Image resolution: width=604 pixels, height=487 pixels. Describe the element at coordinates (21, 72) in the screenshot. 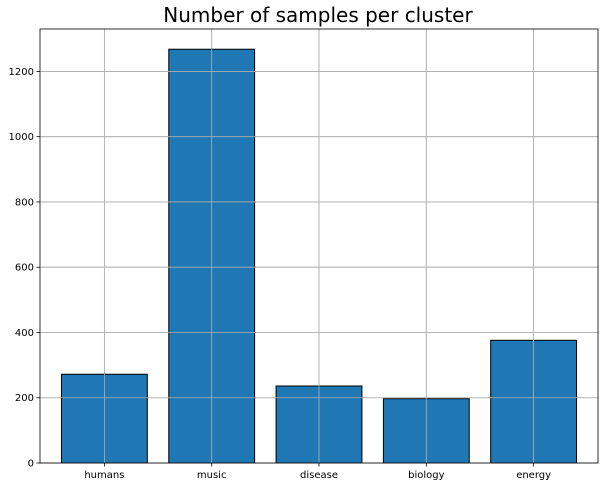

I see `y-tick-label: 1200` at that location.